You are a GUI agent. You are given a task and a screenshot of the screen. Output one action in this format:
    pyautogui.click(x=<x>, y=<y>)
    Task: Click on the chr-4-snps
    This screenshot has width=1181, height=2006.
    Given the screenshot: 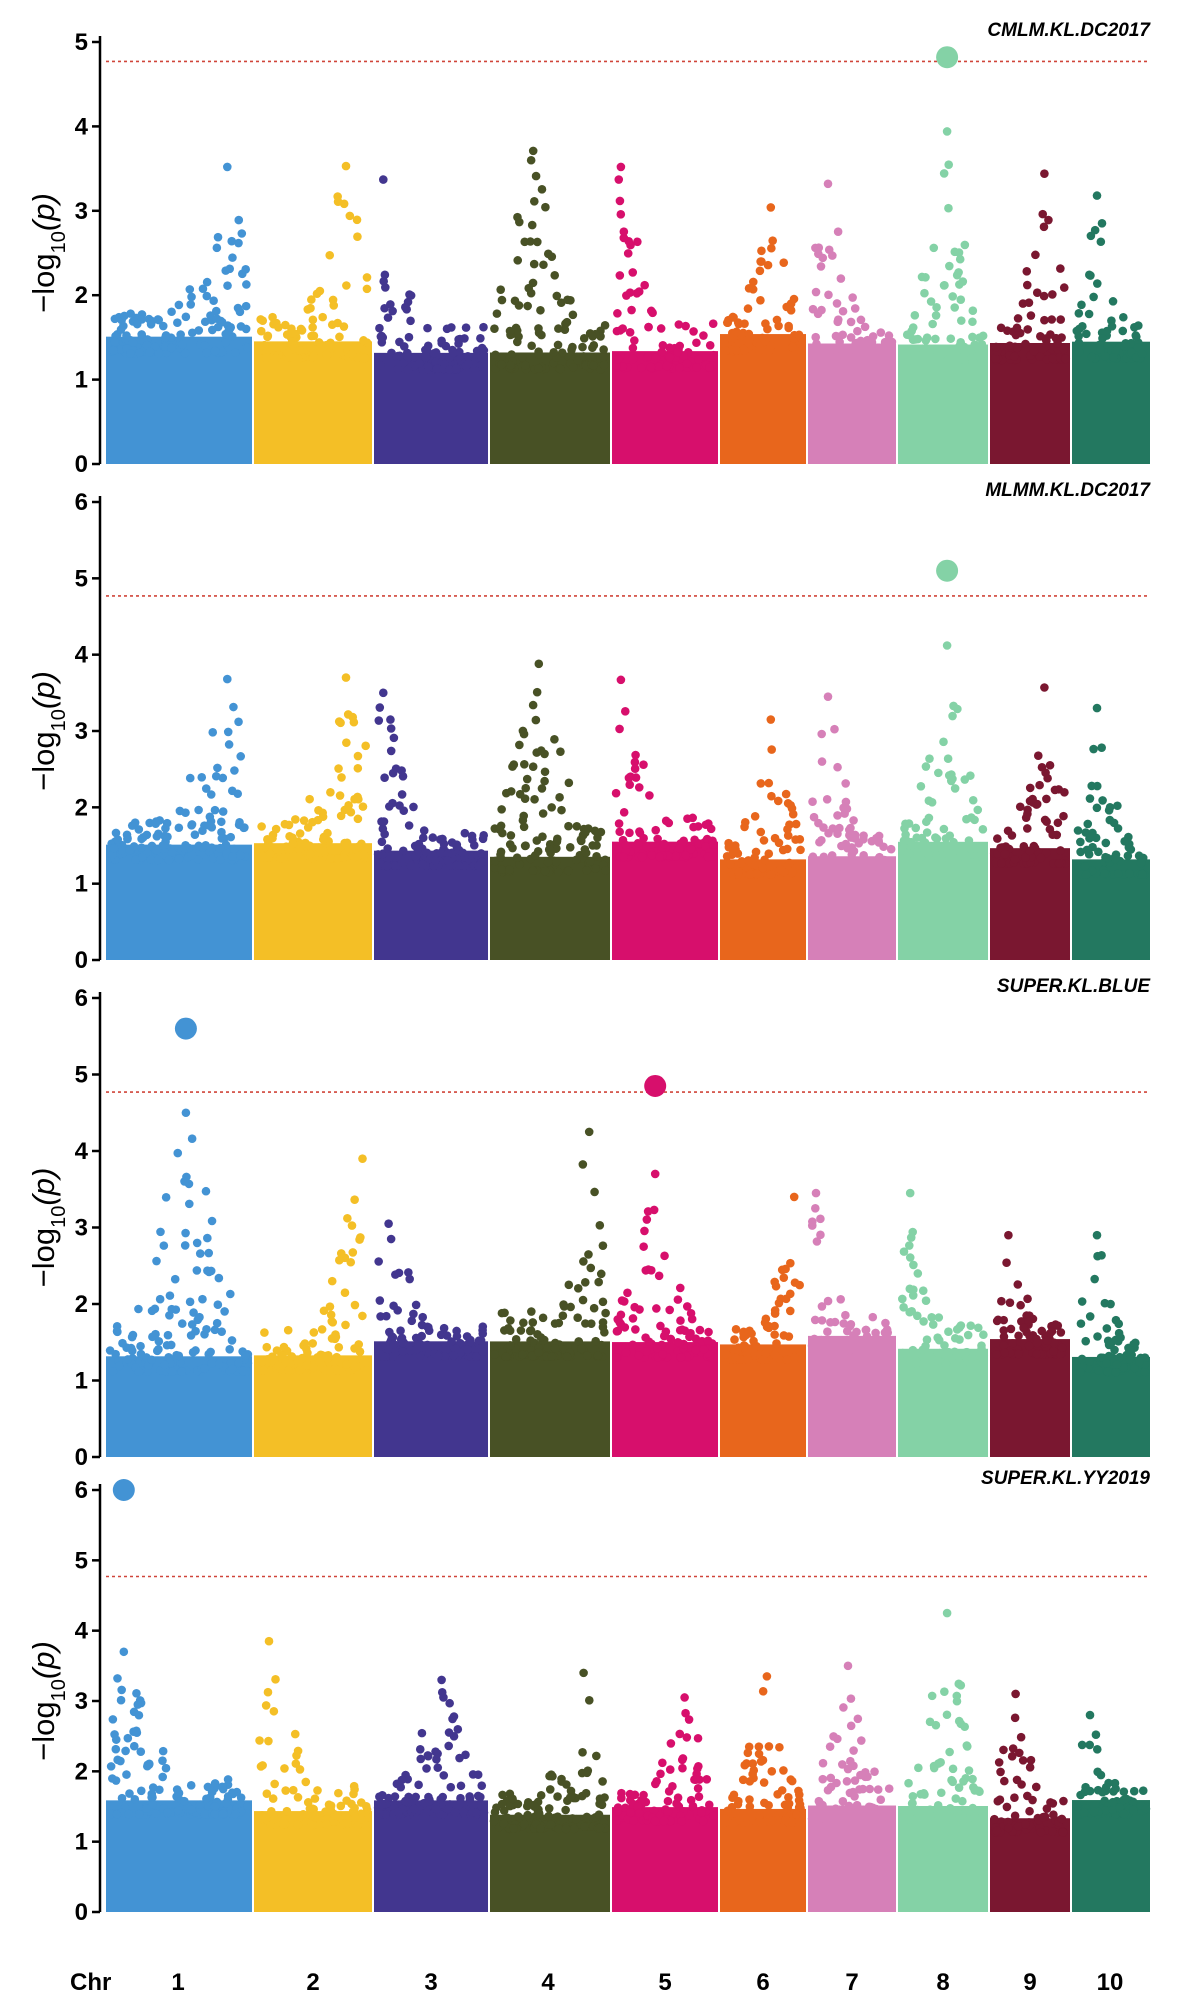 What is the action you would take?
    pyautogui.click(x=550, y=1292)
    